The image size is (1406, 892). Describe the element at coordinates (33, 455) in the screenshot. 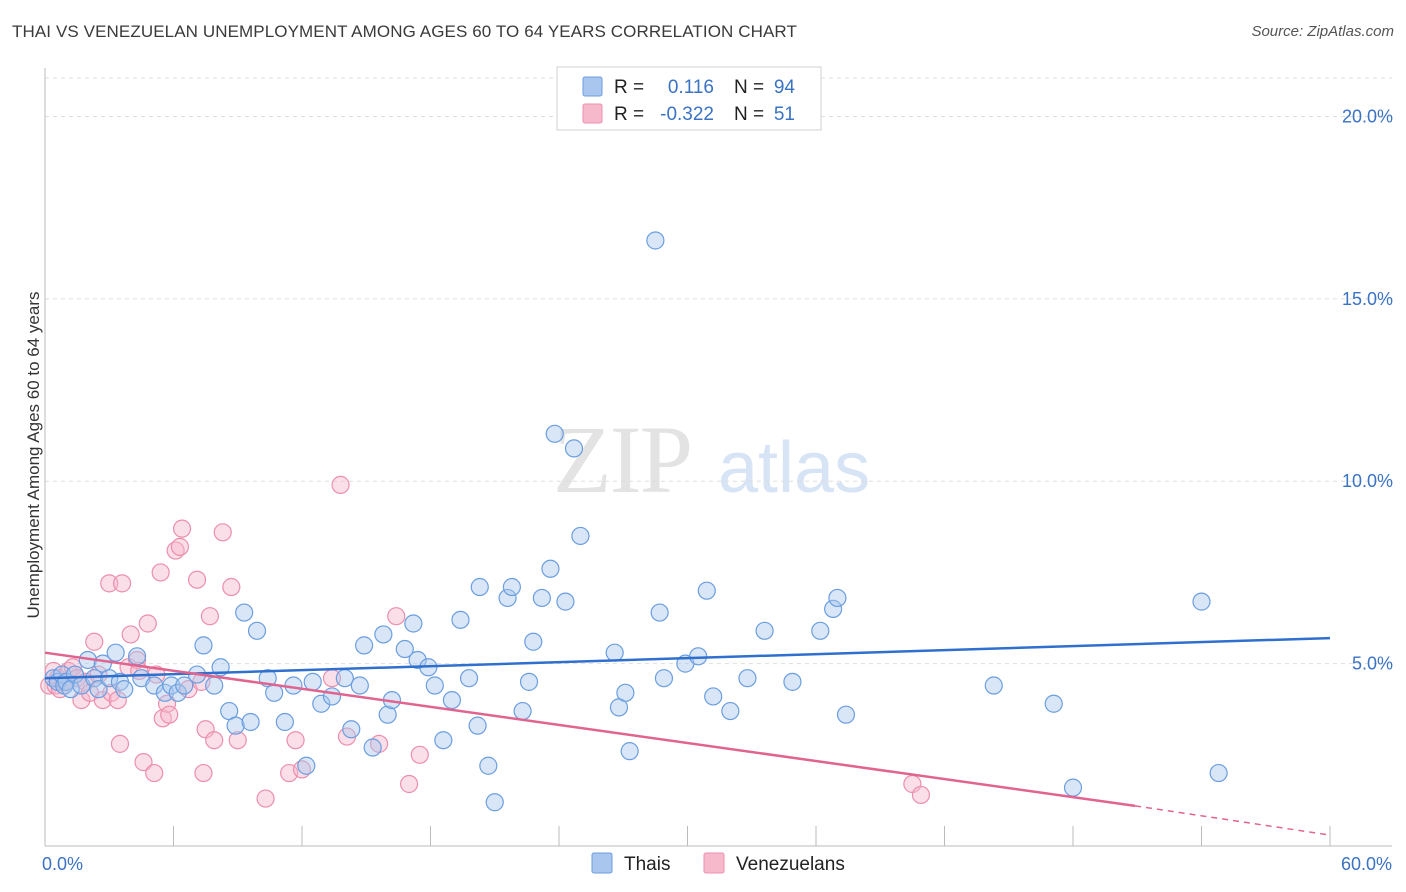

I see `y-axis-label: Unemployment Among Ages 60 to 64 years` at that location.